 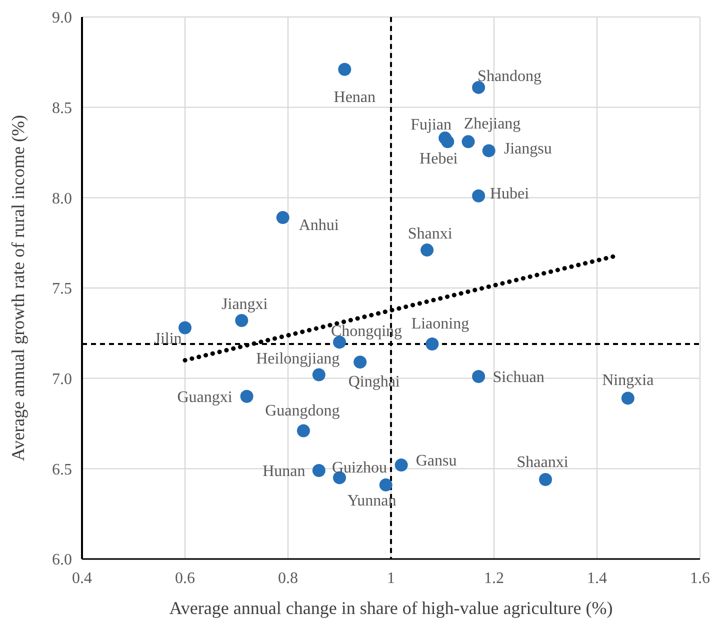 What do you see at coordinates (168, 339) in the screenshot?
I see `annotation: Jilin` at bounding box center [168, 339].